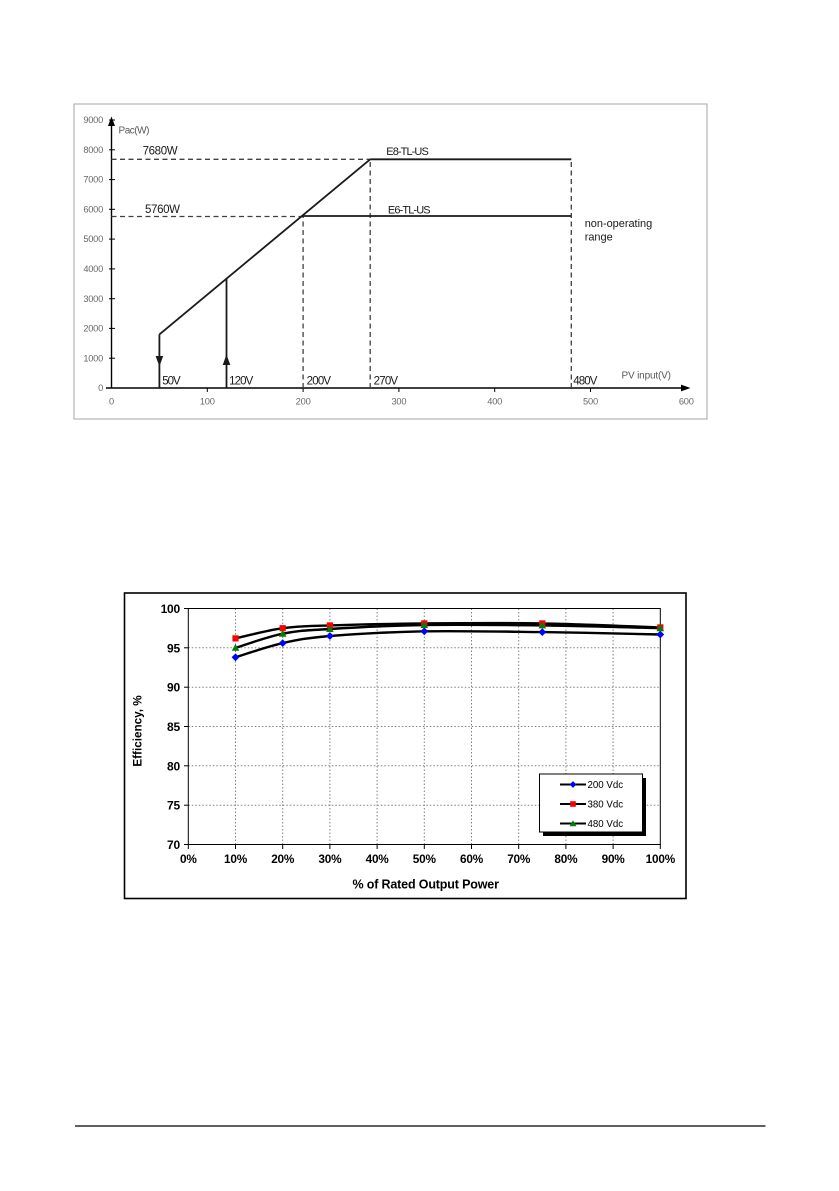 The height and width of the screenshot is (1191, 839). What do you see at coordinates (173, 766) in the screenshot?
I see `svg-text: 80` at bounding box center [173, 766].